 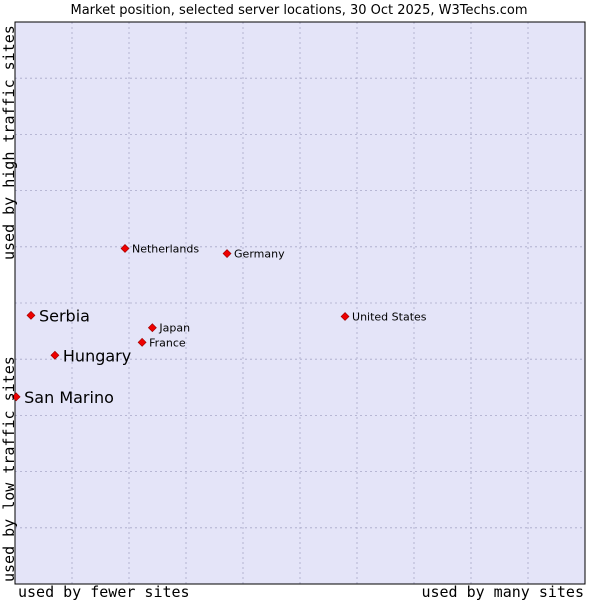 What do you see at coordinates (142, 342) in the screenshot?
I see `data-point-france` at bounding box center [142, 342].